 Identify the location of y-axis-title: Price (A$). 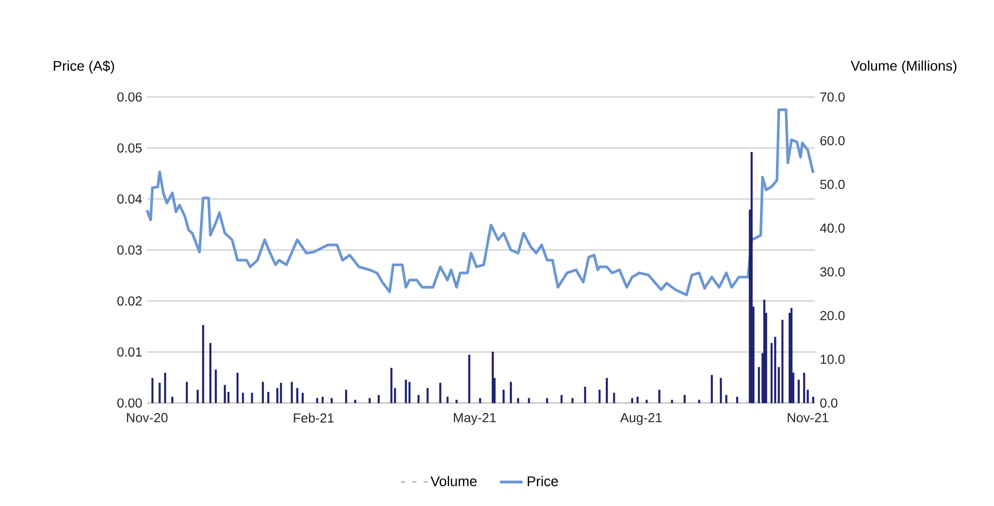
(84, 67).